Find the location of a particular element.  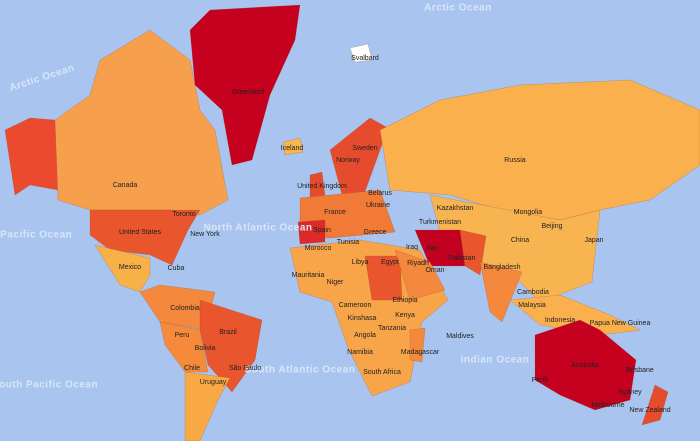

place-label: Ethiopia is located at coordinates (404, 300).